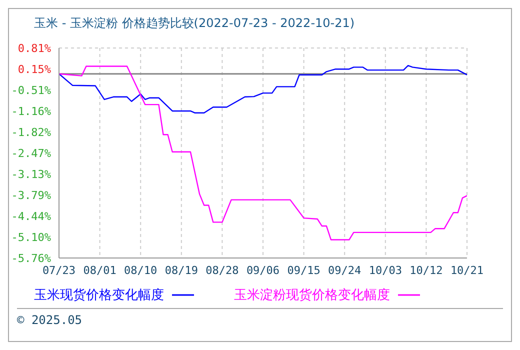 The image size is (520, 350). Describe the element at coordinates (31, 216) in the screenshot. I see `y-tick-label: -4.44%` at that location.